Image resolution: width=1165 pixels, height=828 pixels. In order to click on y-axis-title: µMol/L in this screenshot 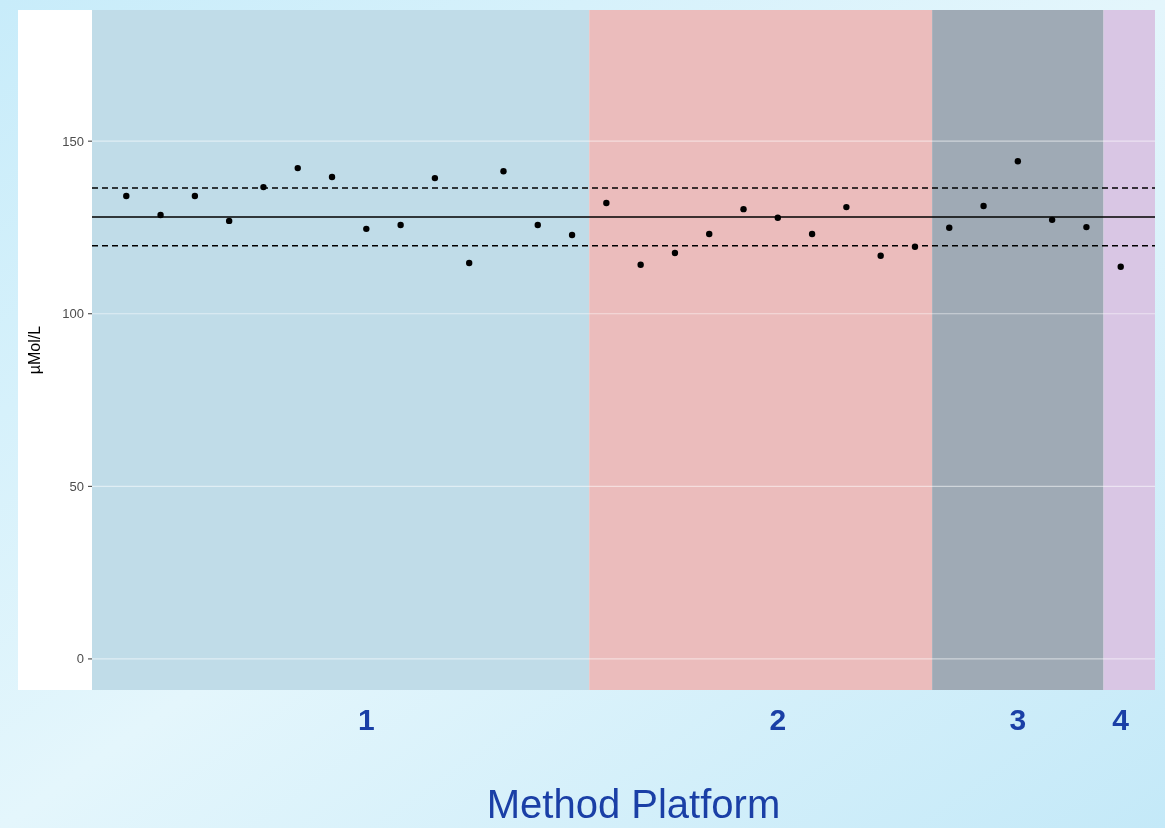, I will do `click(34, 350)`.